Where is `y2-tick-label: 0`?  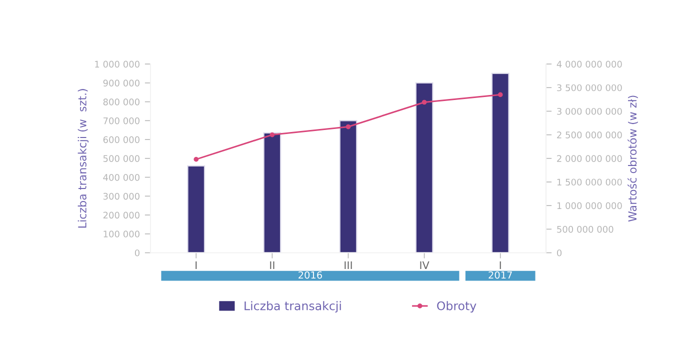 y2-tick-label: 0 is located at coordinates (559, 252).